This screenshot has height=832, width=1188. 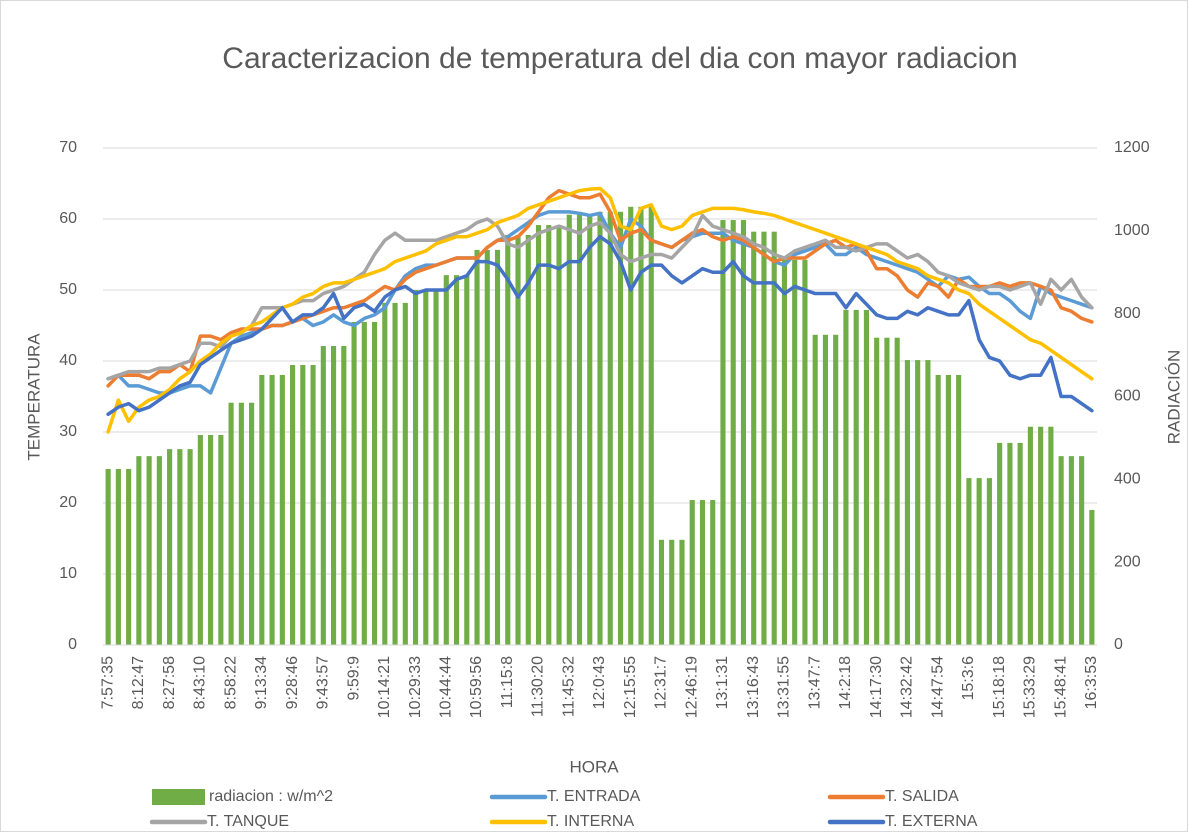 What do you see at coordinates (138, 682) in the screenshot?
I see `x-tick-label: 8:12:47` at bounding box center [138, 682].